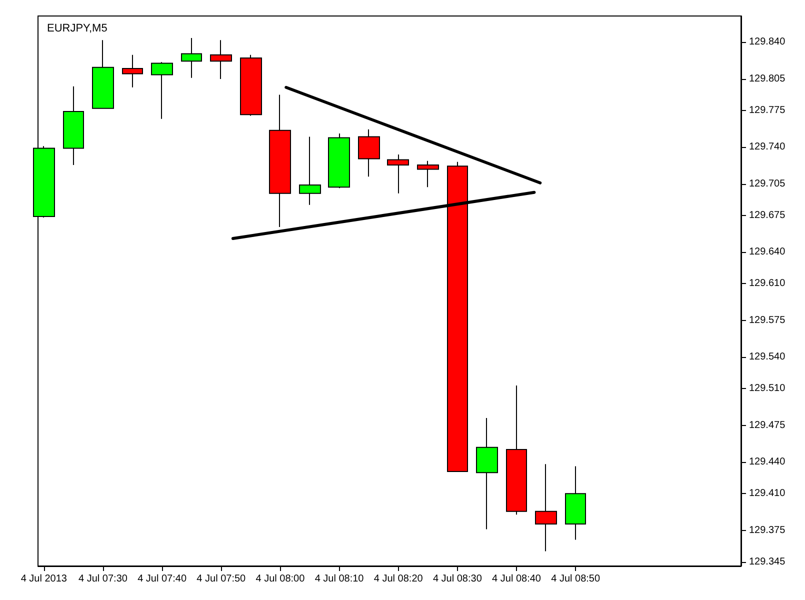 The height and width of the screenshot is (600, 805). Describe the element at coordinates (457, 579) in the screenshot. I see `x-tick-label: 4 Jul 08:30` at that location.